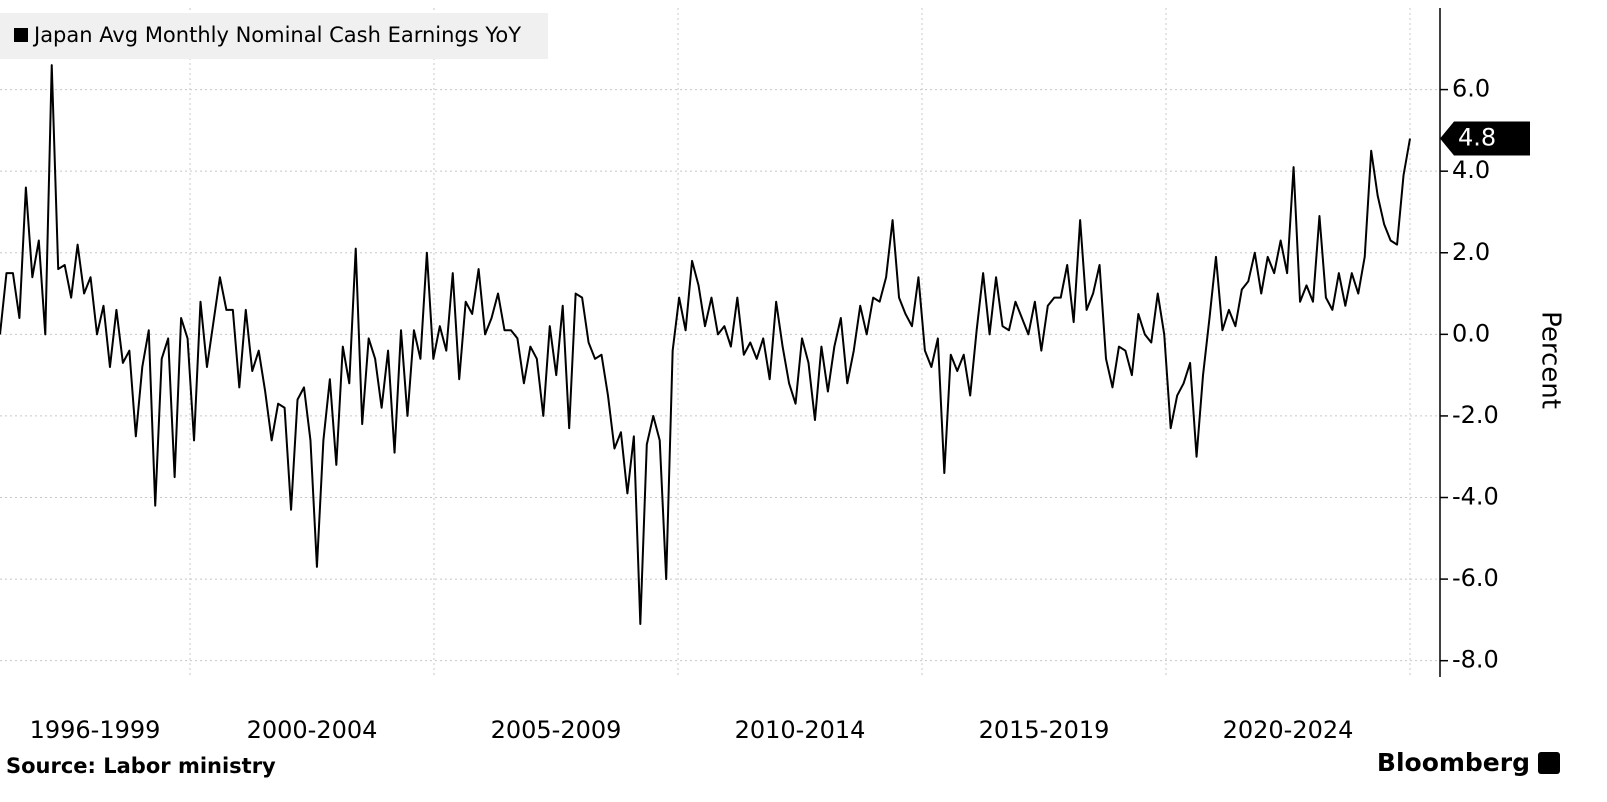 The image size is (1607, 802). I want to click on y-tick-label: 6.0, so click(1471, 89).